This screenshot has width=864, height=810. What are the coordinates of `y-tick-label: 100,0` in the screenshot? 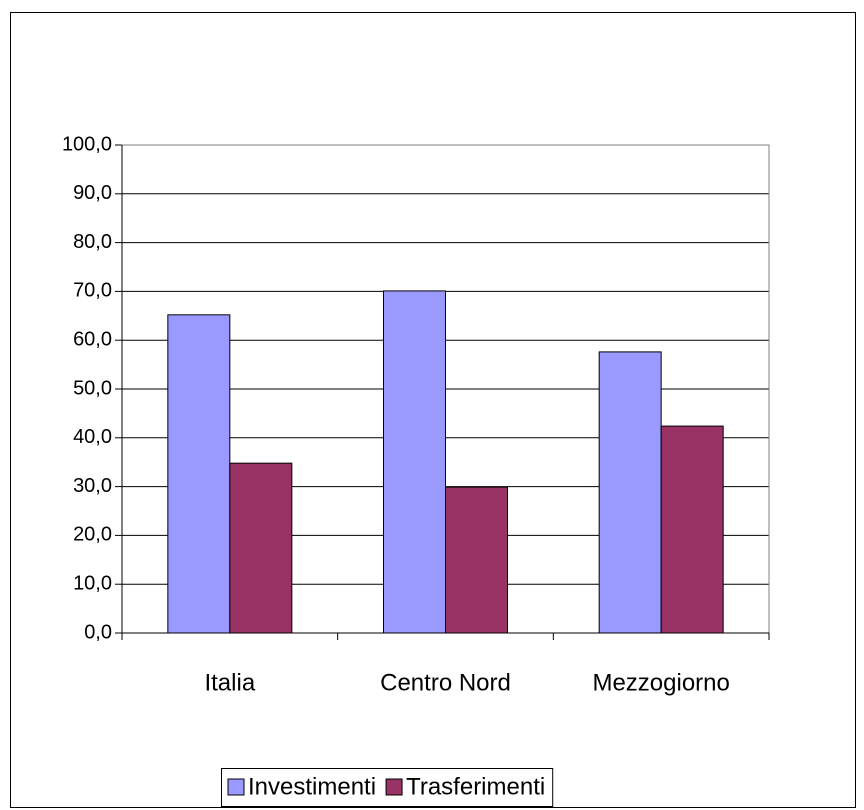 It's located at (87, 144).